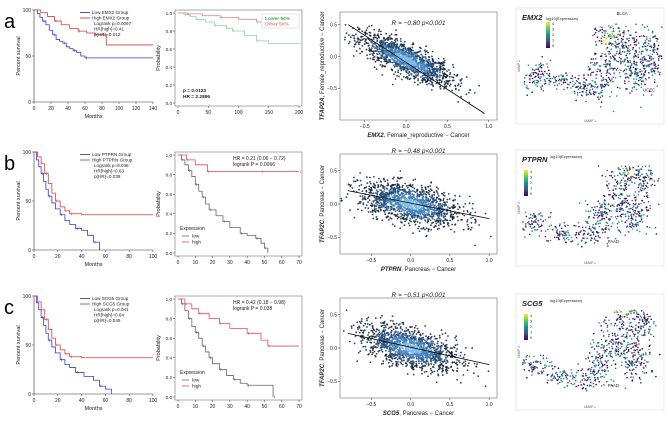  What do you see at coordinates (169, 67) in the screenshot?
I see `y-tick-label: 0.4` at bounding box center [169, 67].